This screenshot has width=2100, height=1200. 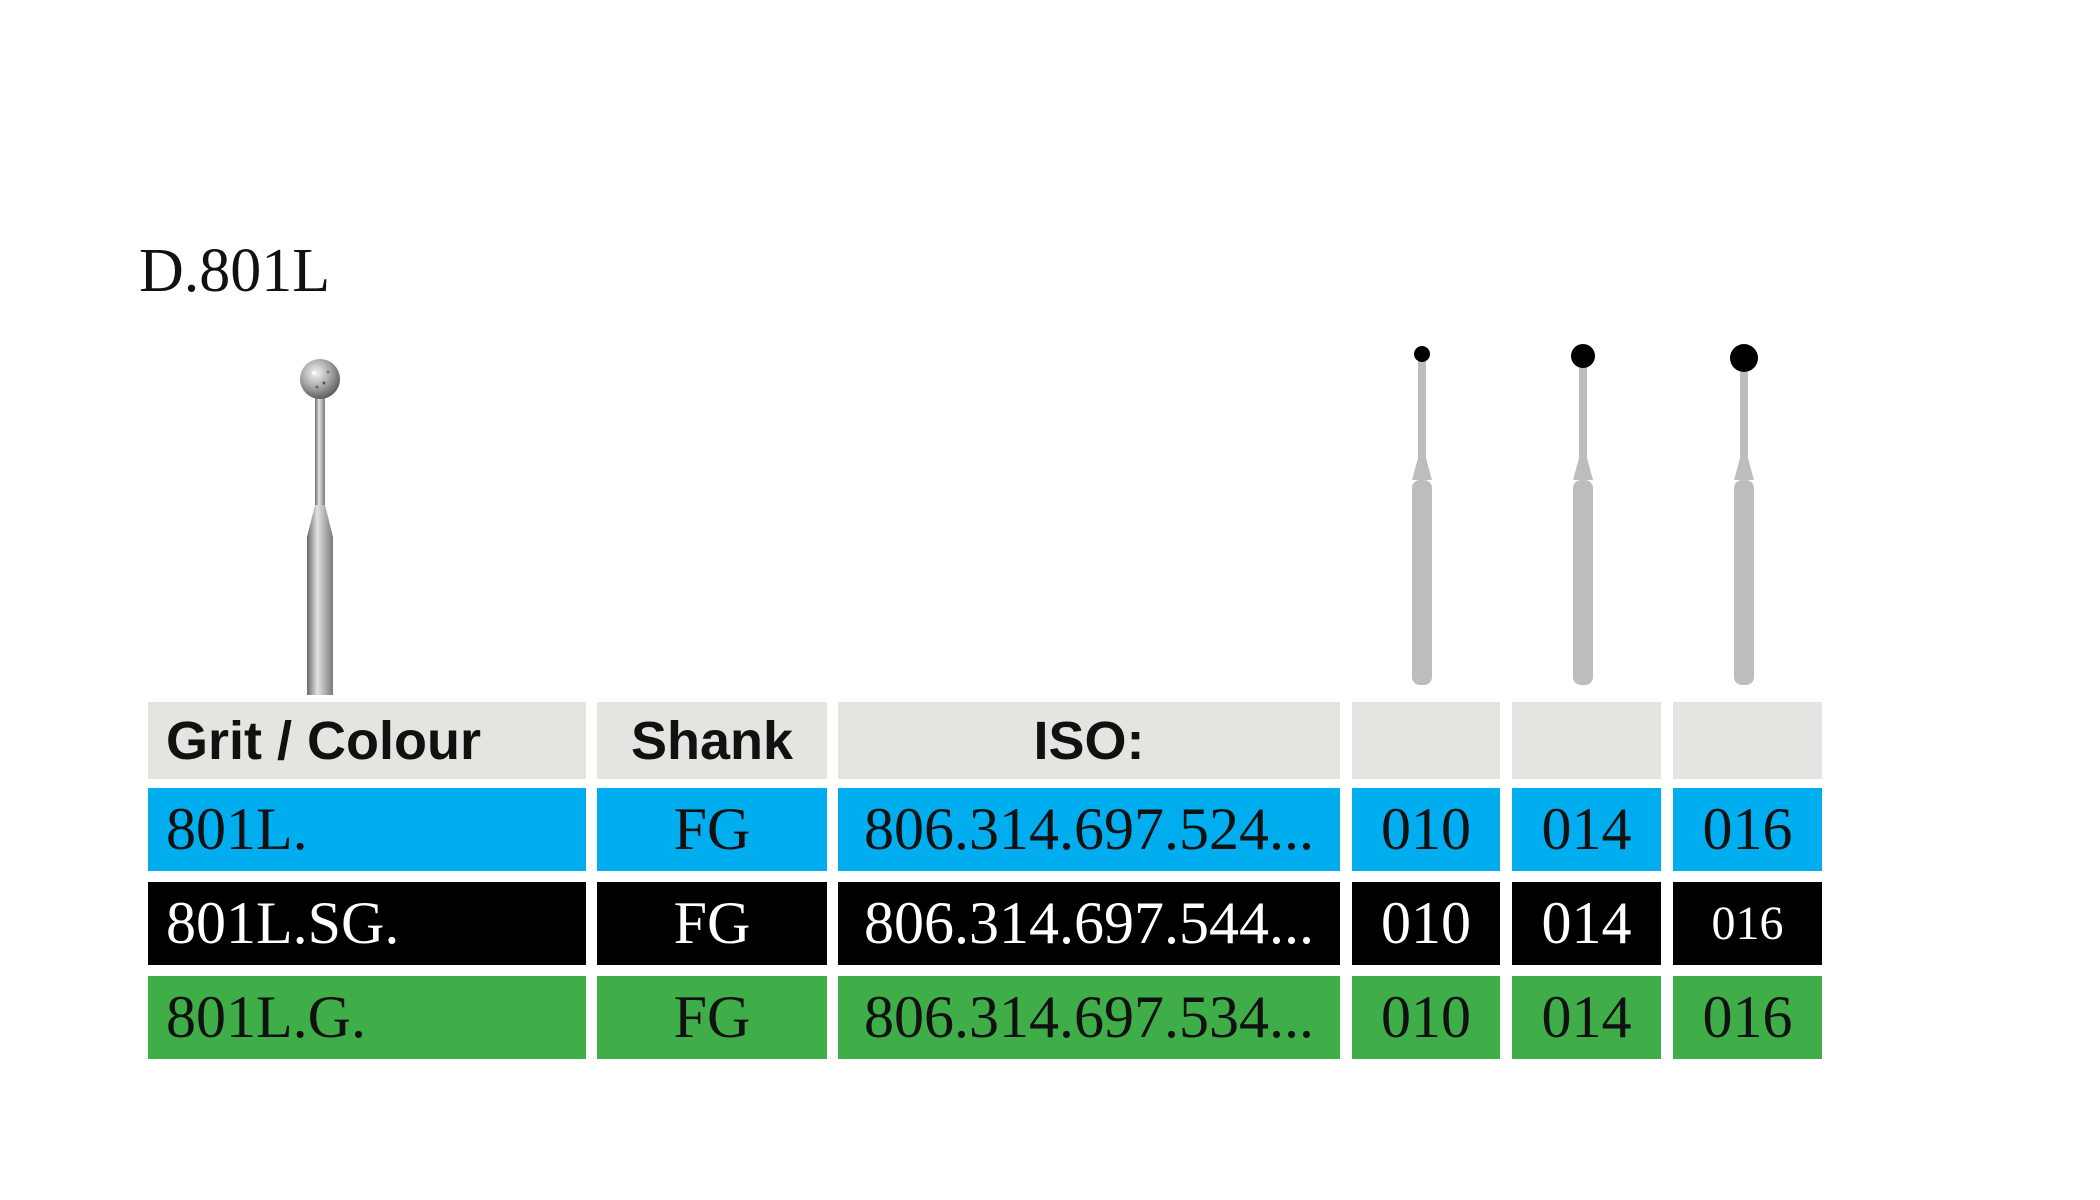 What do you see at coordinates (320, 527) in the screenshot?
I see `diamond-ball-bur-icon` at bounding box center [320, 527].